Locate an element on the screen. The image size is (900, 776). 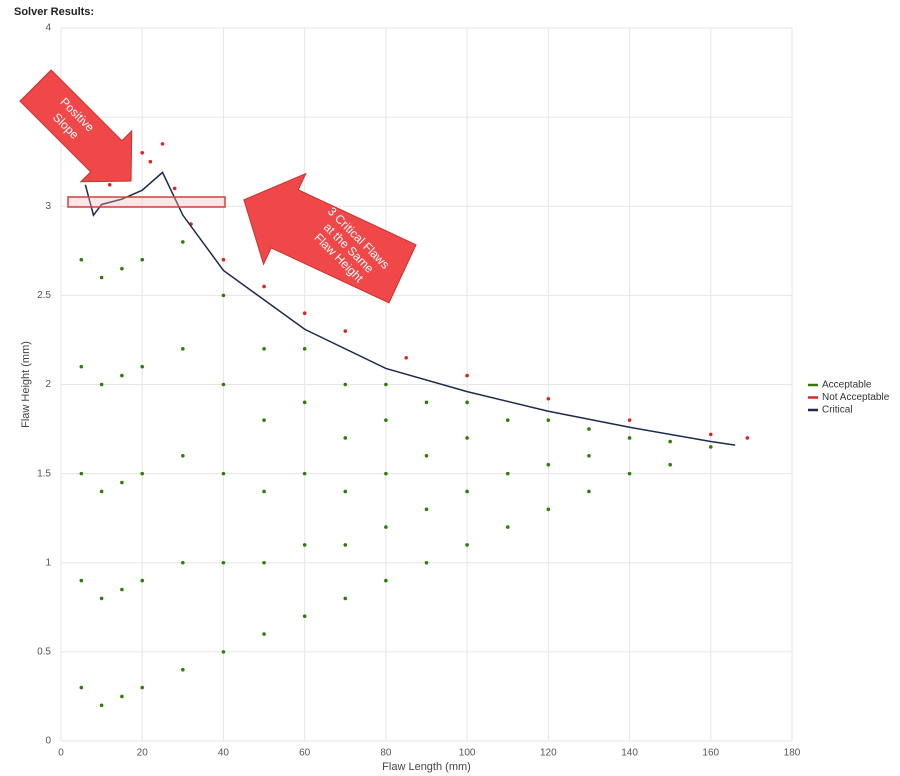
y-tick-label: 0.5 is located at coordinates (44, 652).